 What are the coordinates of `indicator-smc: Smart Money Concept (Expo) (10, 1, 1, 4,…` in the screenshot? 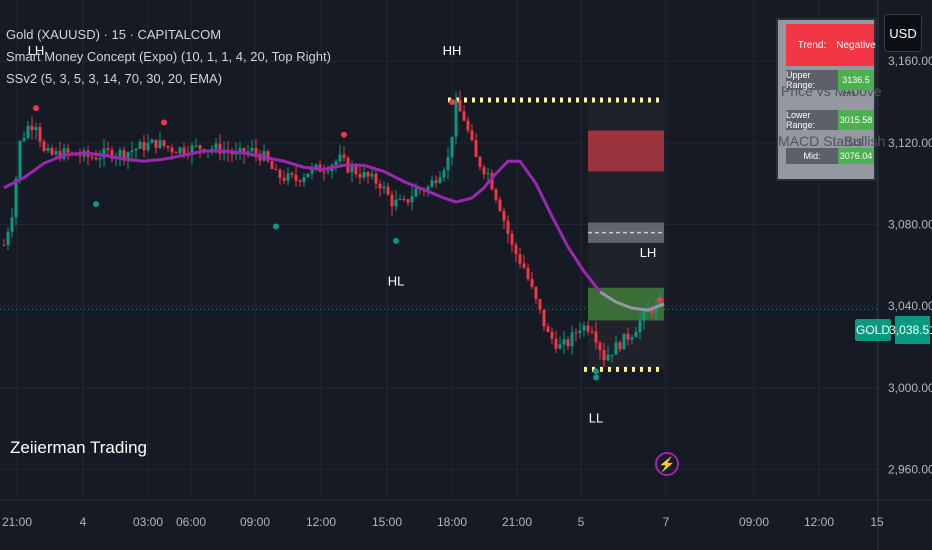 It's located at (168, 56).